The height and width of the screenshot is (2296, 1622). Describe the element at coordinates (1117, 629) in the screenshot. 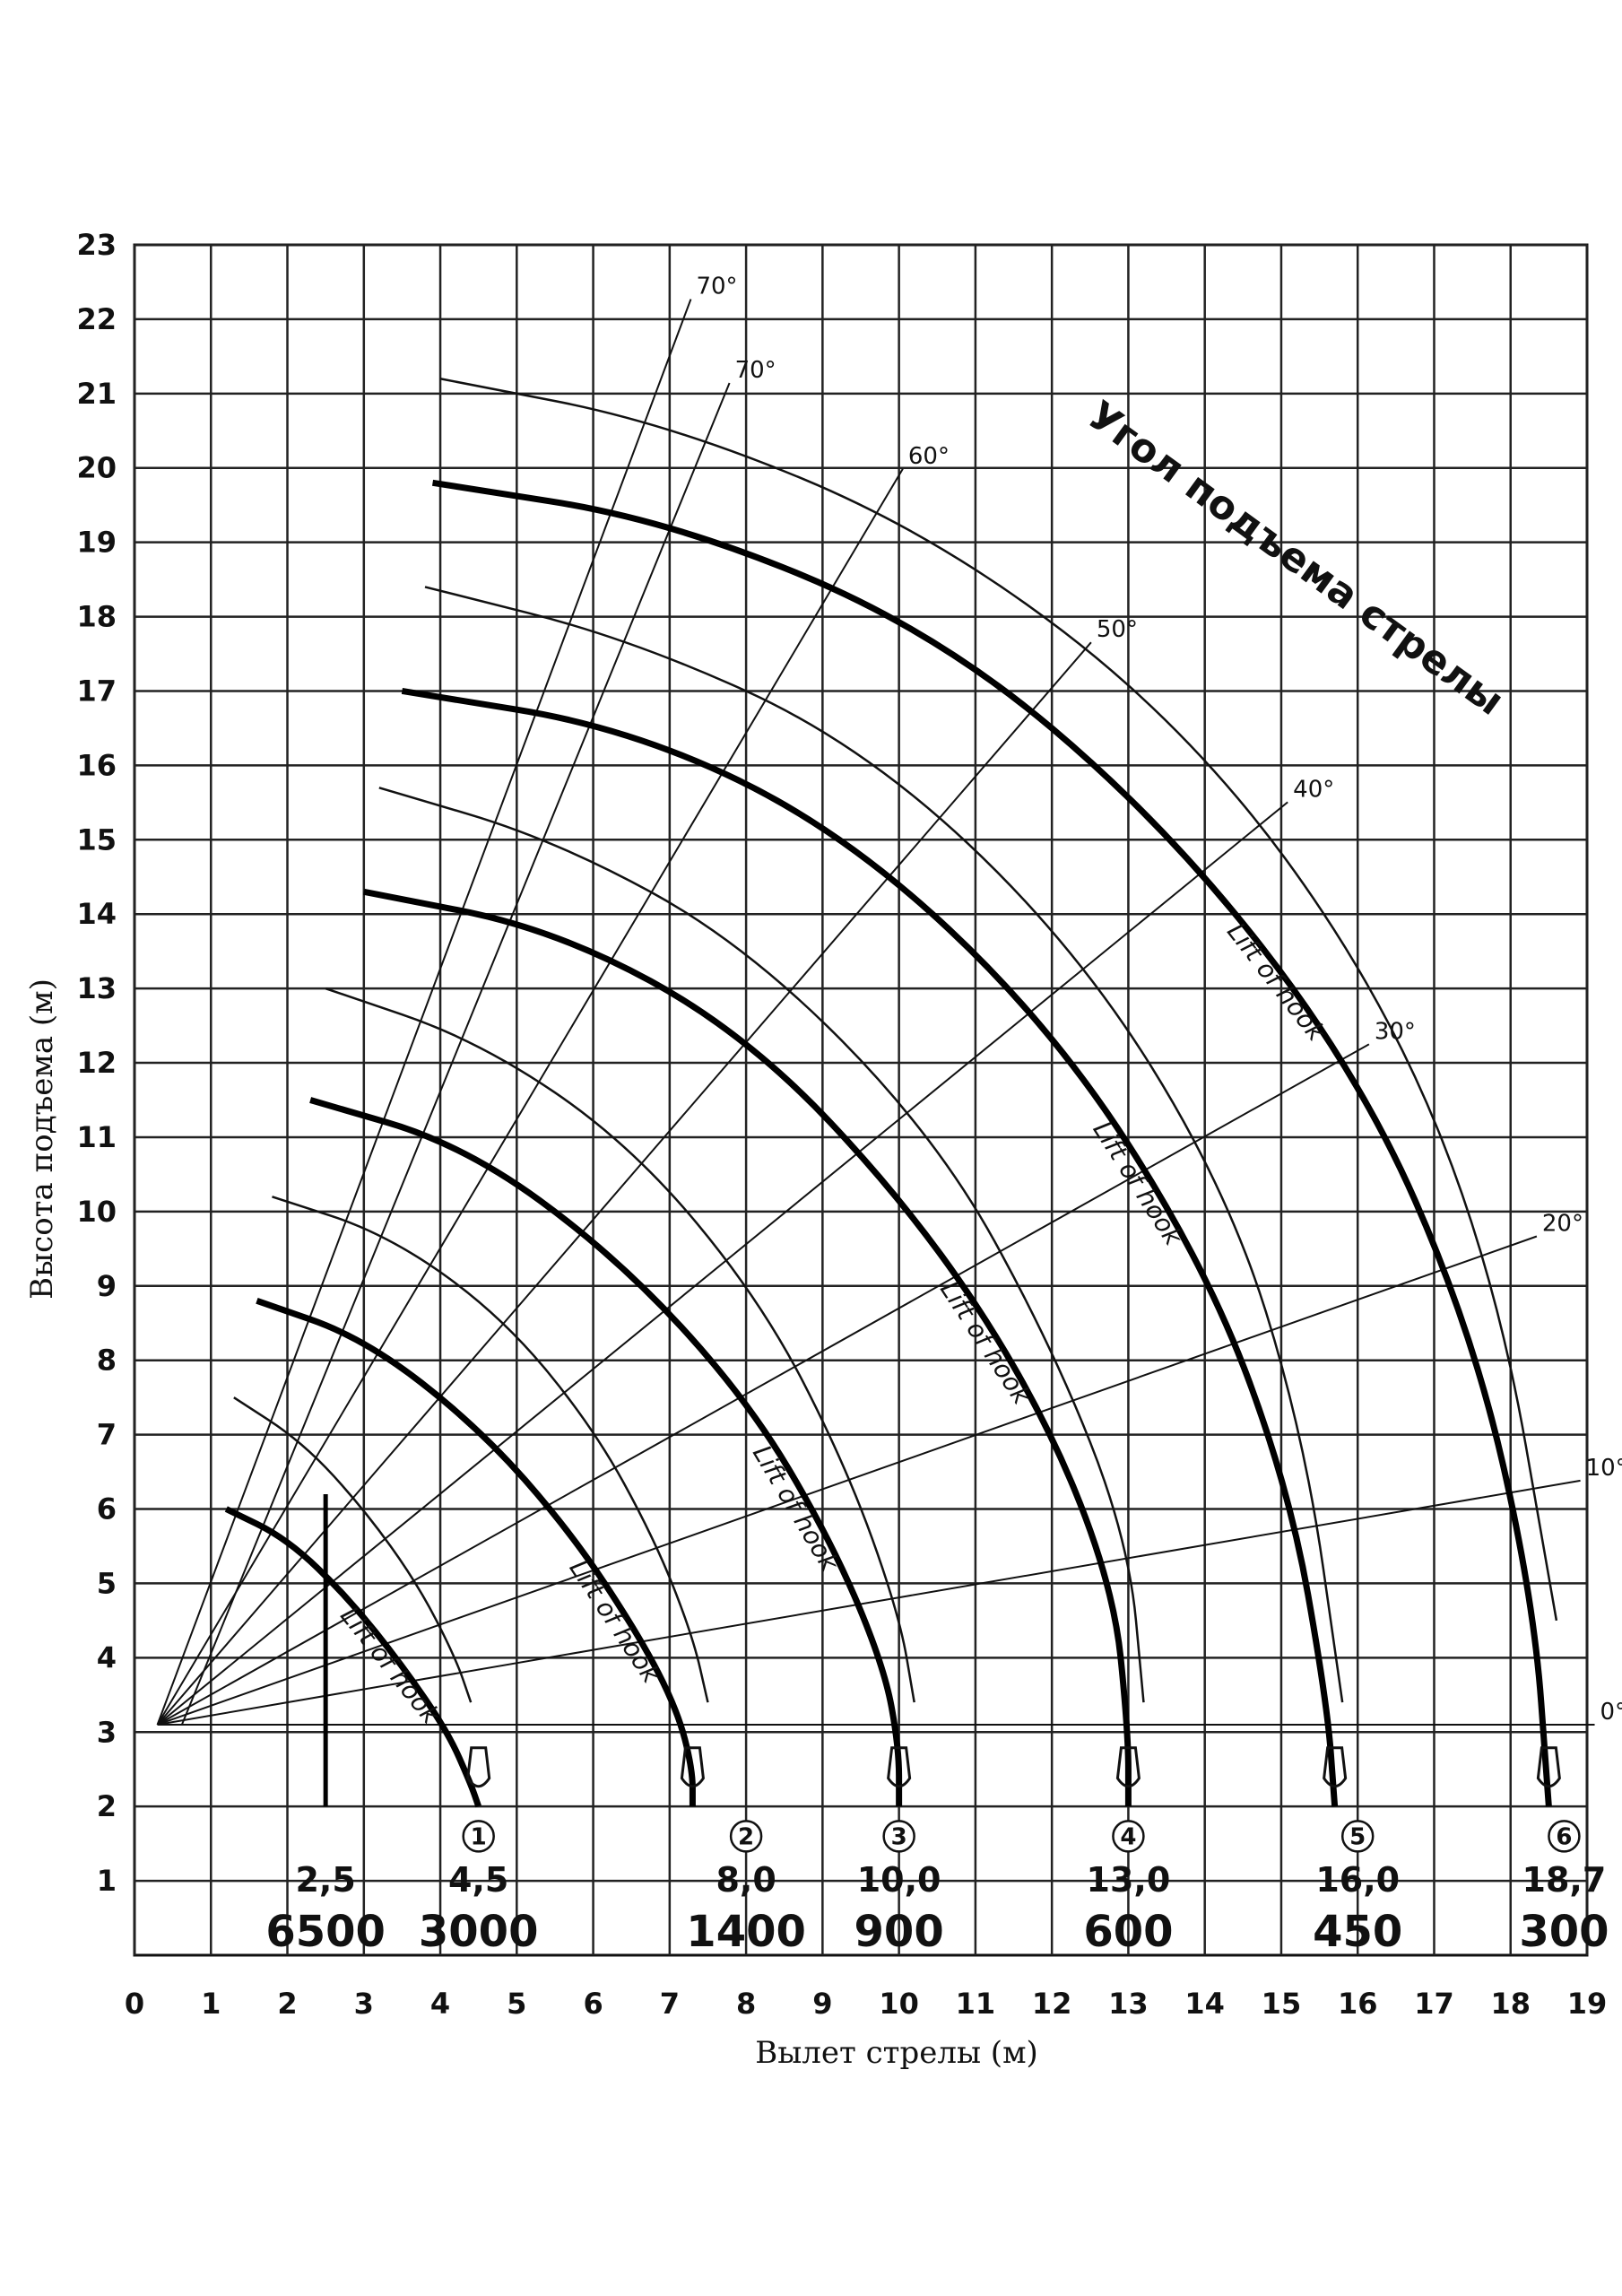

I see `boom-angle-label: 50°` at that location.